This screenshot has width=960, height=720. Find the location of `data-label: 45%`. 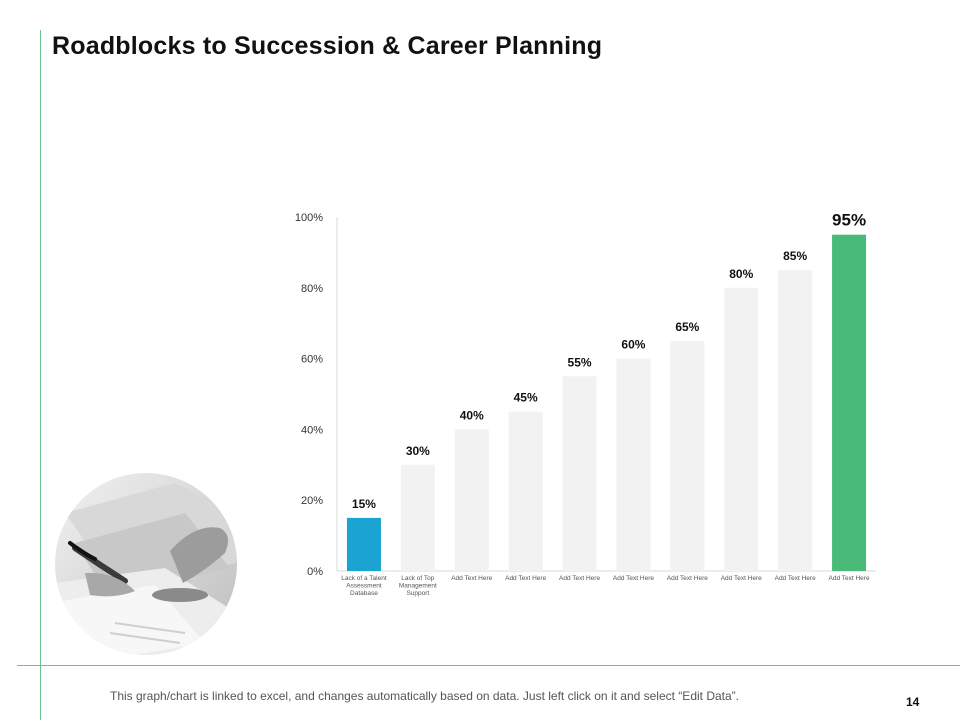

data-label: 45% is located at coordinates (526, 398).